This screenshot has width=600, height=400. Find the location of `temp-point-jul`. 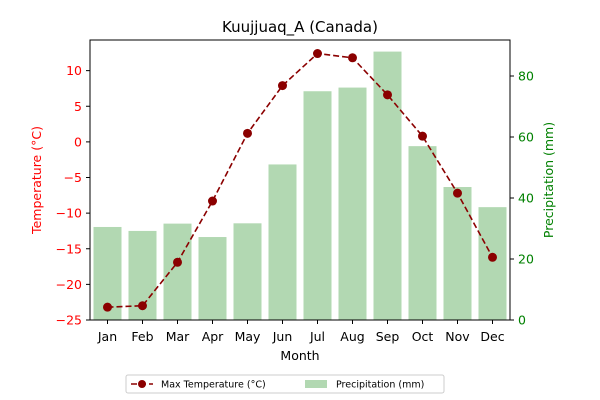

temp-point-jul is located at coordinates (317, 54).